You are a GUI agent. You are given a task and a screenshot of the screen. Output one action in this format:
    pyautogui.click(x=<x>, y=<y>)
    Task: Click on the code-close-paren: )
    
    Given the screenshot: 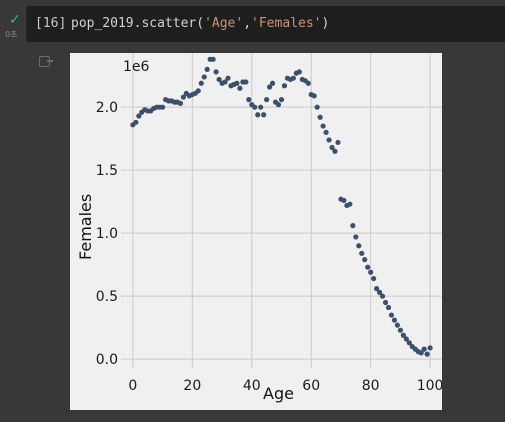 What is the action you would take?
    pyautogui.click(x=325, y=23)
    